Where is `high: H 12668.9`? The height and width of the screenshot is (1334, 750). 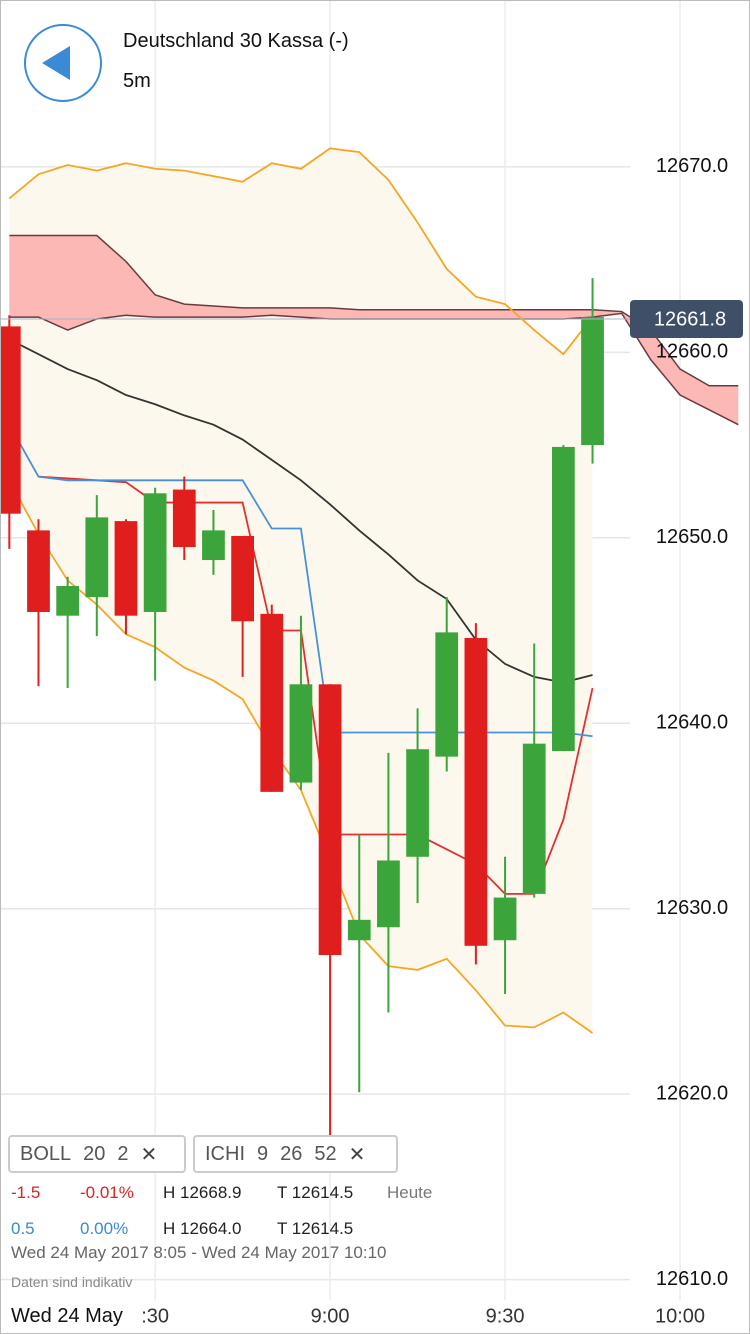 high: H 12668.9 is located at coordinates (202, 1192).